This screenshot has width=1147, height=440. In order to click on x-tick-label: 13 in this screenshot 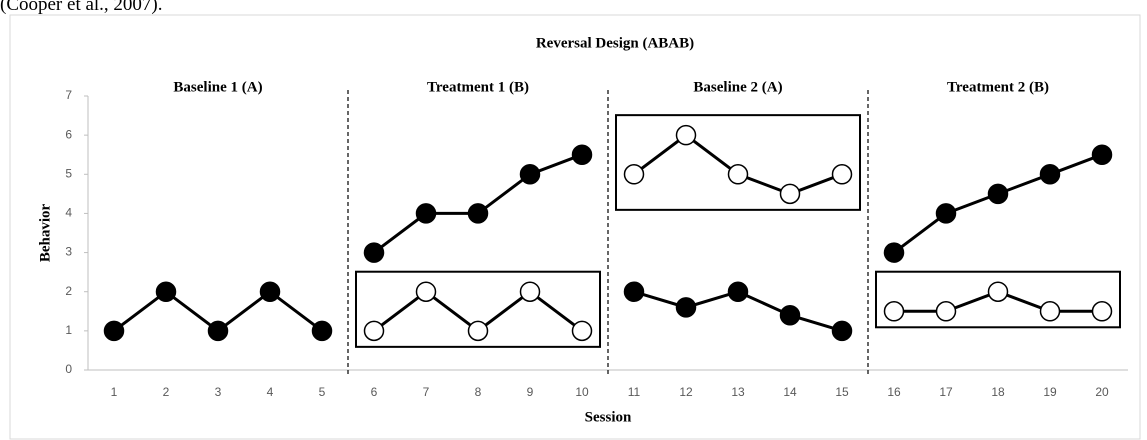, I will do `click(738, 392)`.